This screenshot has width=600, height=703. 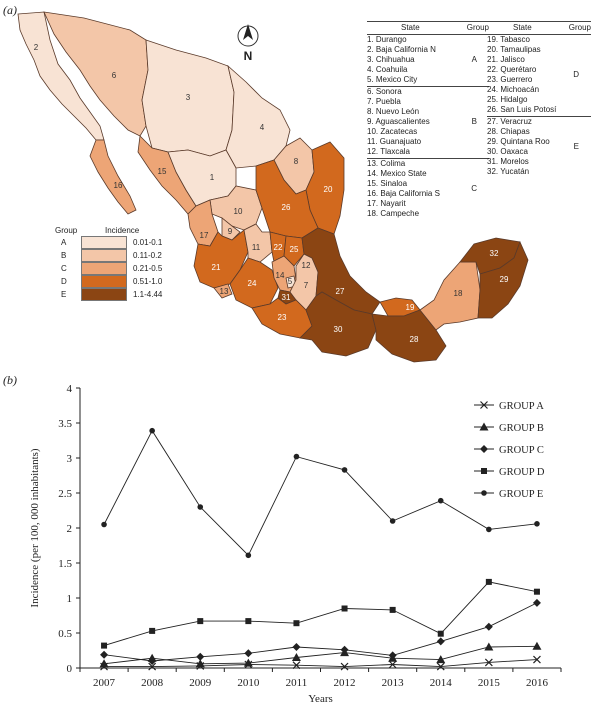 I want to click on state-label-23: 23, so click(x=282, y=317).